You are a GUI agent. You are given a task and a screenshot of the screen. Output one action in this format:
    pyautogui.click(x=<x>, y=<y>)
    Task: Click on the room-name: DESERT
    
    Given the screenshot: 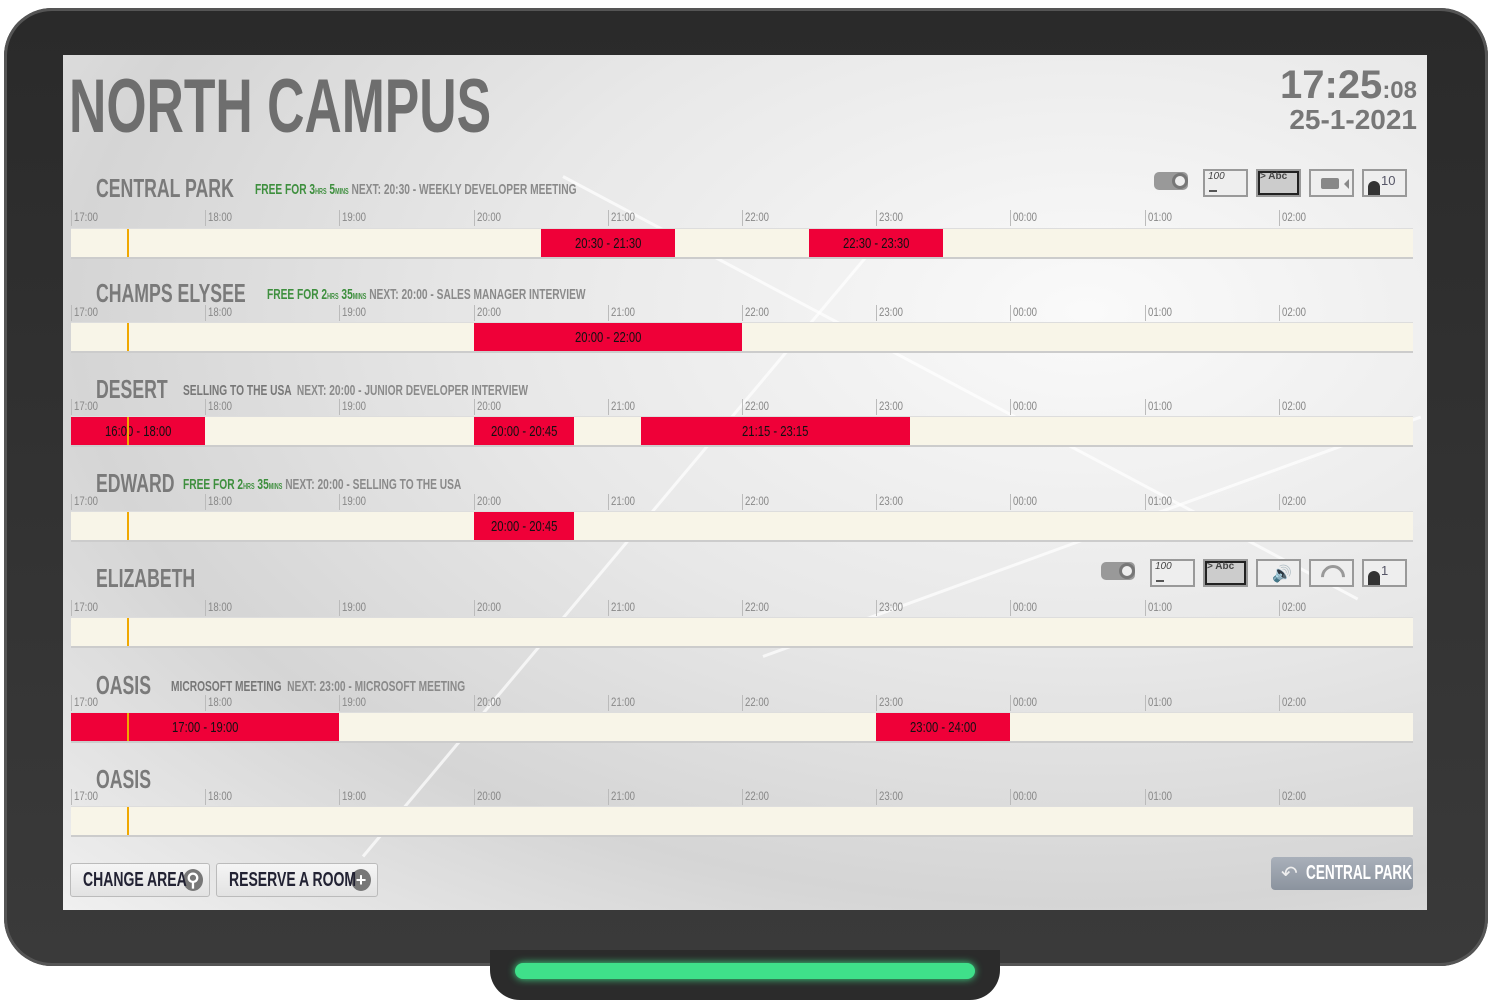 What is the action you would take?
    pyautogui.click(x=148, y=389)
    